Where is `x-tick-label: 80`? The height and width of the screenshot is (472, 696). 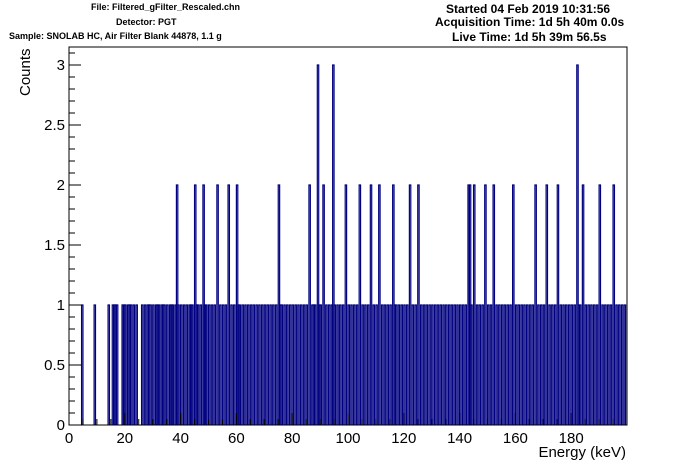 x-tick-label: 80 is located at coordinates (292, 438).